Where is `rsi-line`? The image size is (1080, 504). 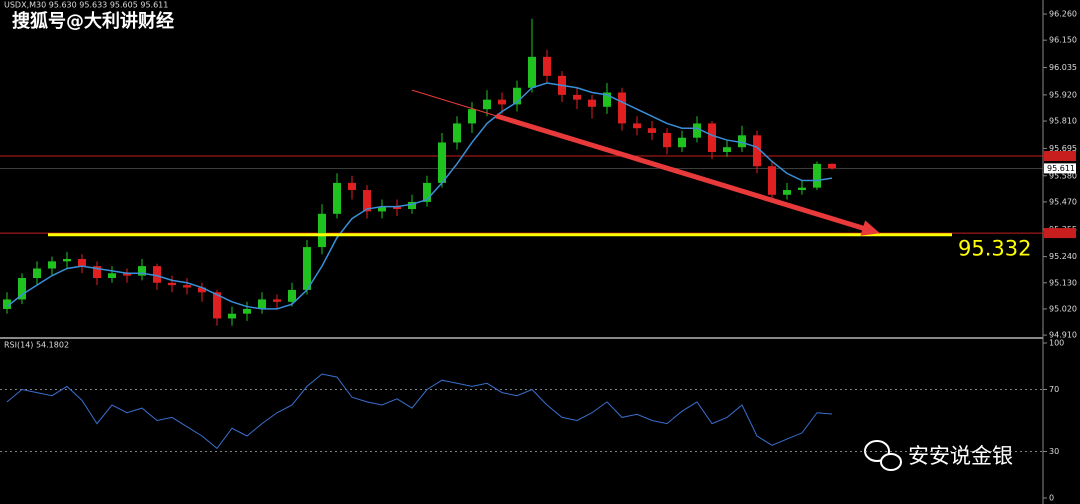
rsi-line is located at coordinates (419, 411).